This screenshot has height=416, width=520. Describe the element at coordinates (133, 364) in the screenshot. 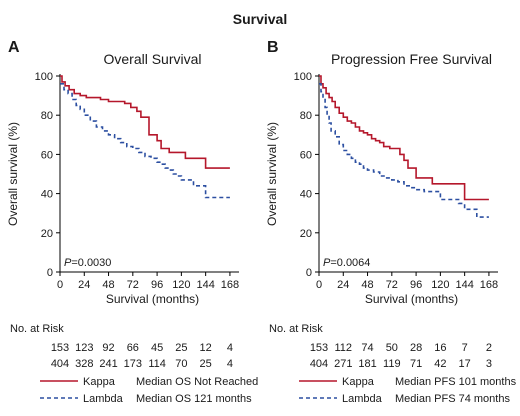

I see `at-risk-count: 173` at that location.